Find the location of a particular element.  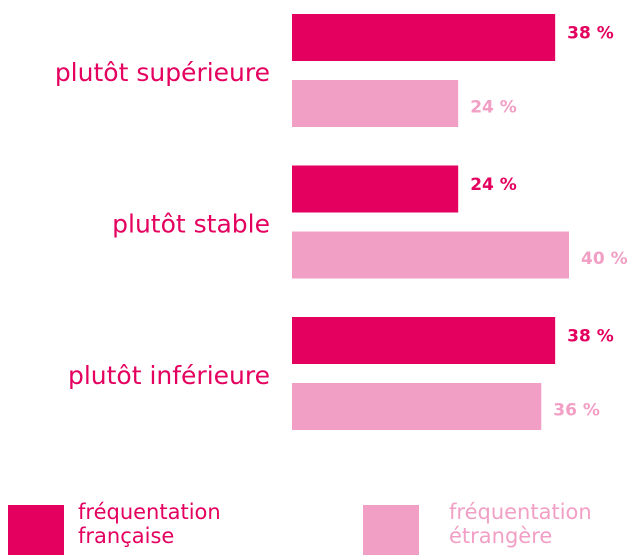

legend-label: fréquentation étrangère is located at coordinates (520, 524).